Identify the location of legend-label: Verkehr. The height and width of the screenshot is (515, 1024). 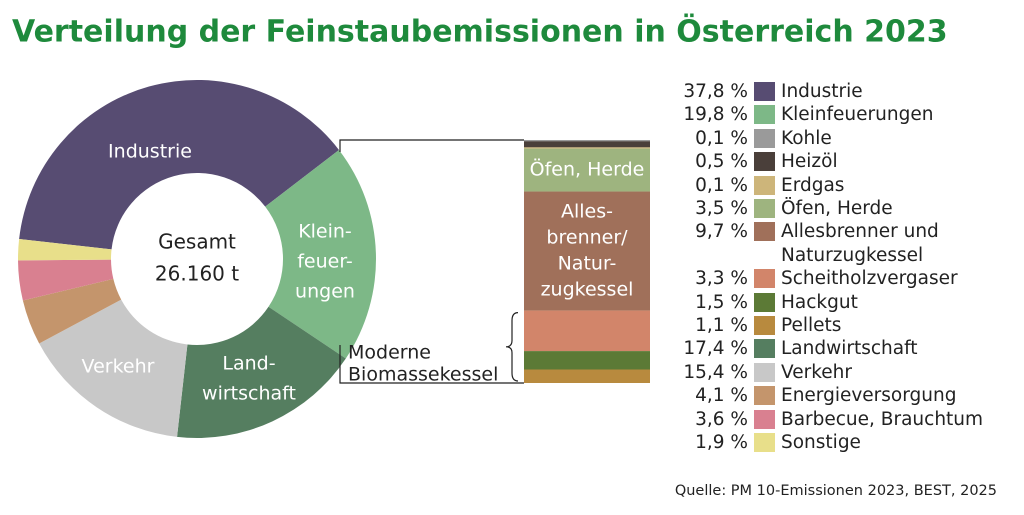
(816, 372).